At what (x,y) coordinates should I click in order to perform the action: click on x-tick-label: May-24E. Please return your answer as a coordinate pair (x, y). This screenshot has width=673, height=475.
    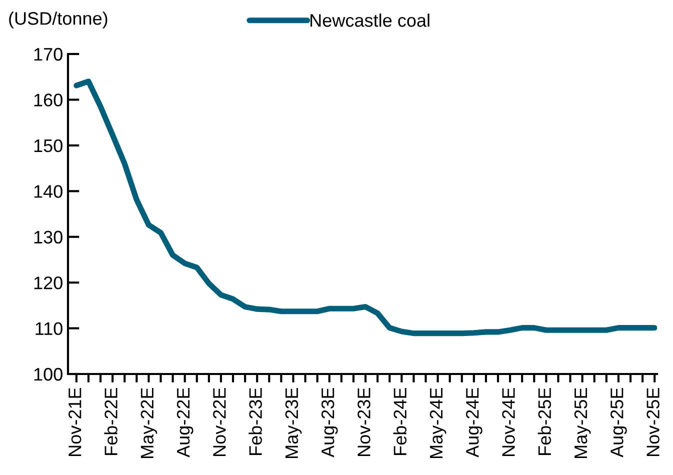
    Looking at the image, I should click on (438, 423).